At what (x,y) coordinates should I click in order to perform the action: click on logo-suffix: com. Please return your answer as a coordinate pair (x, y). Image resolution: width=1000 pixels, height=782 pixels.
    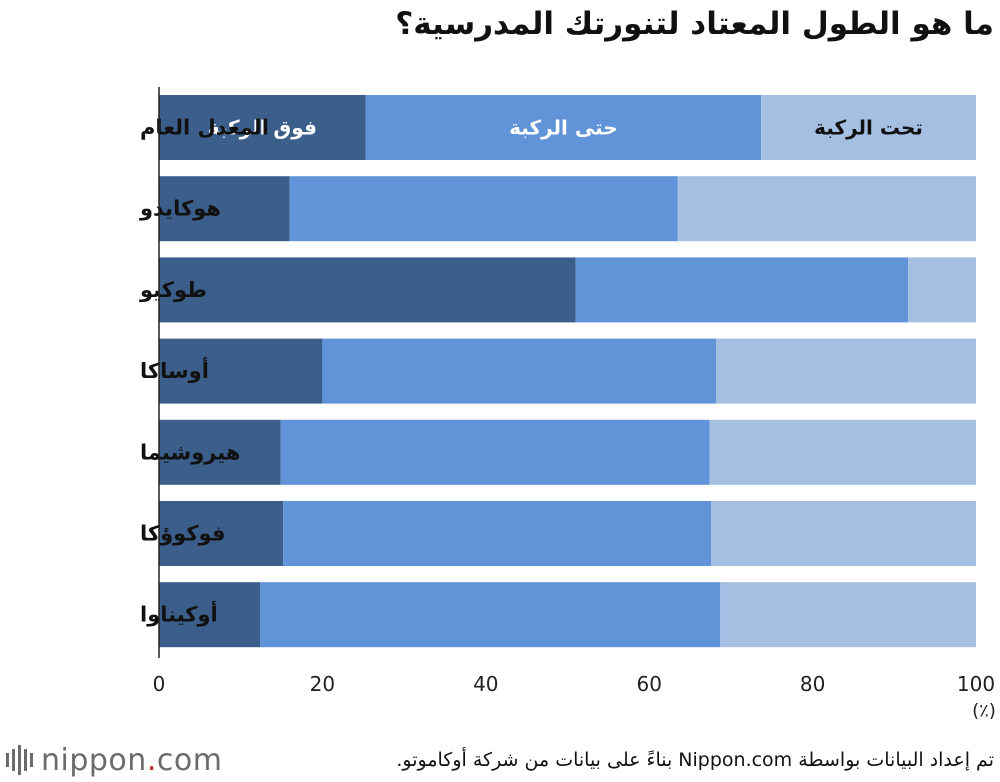
    Looking at the image, I should click on (189, 760).